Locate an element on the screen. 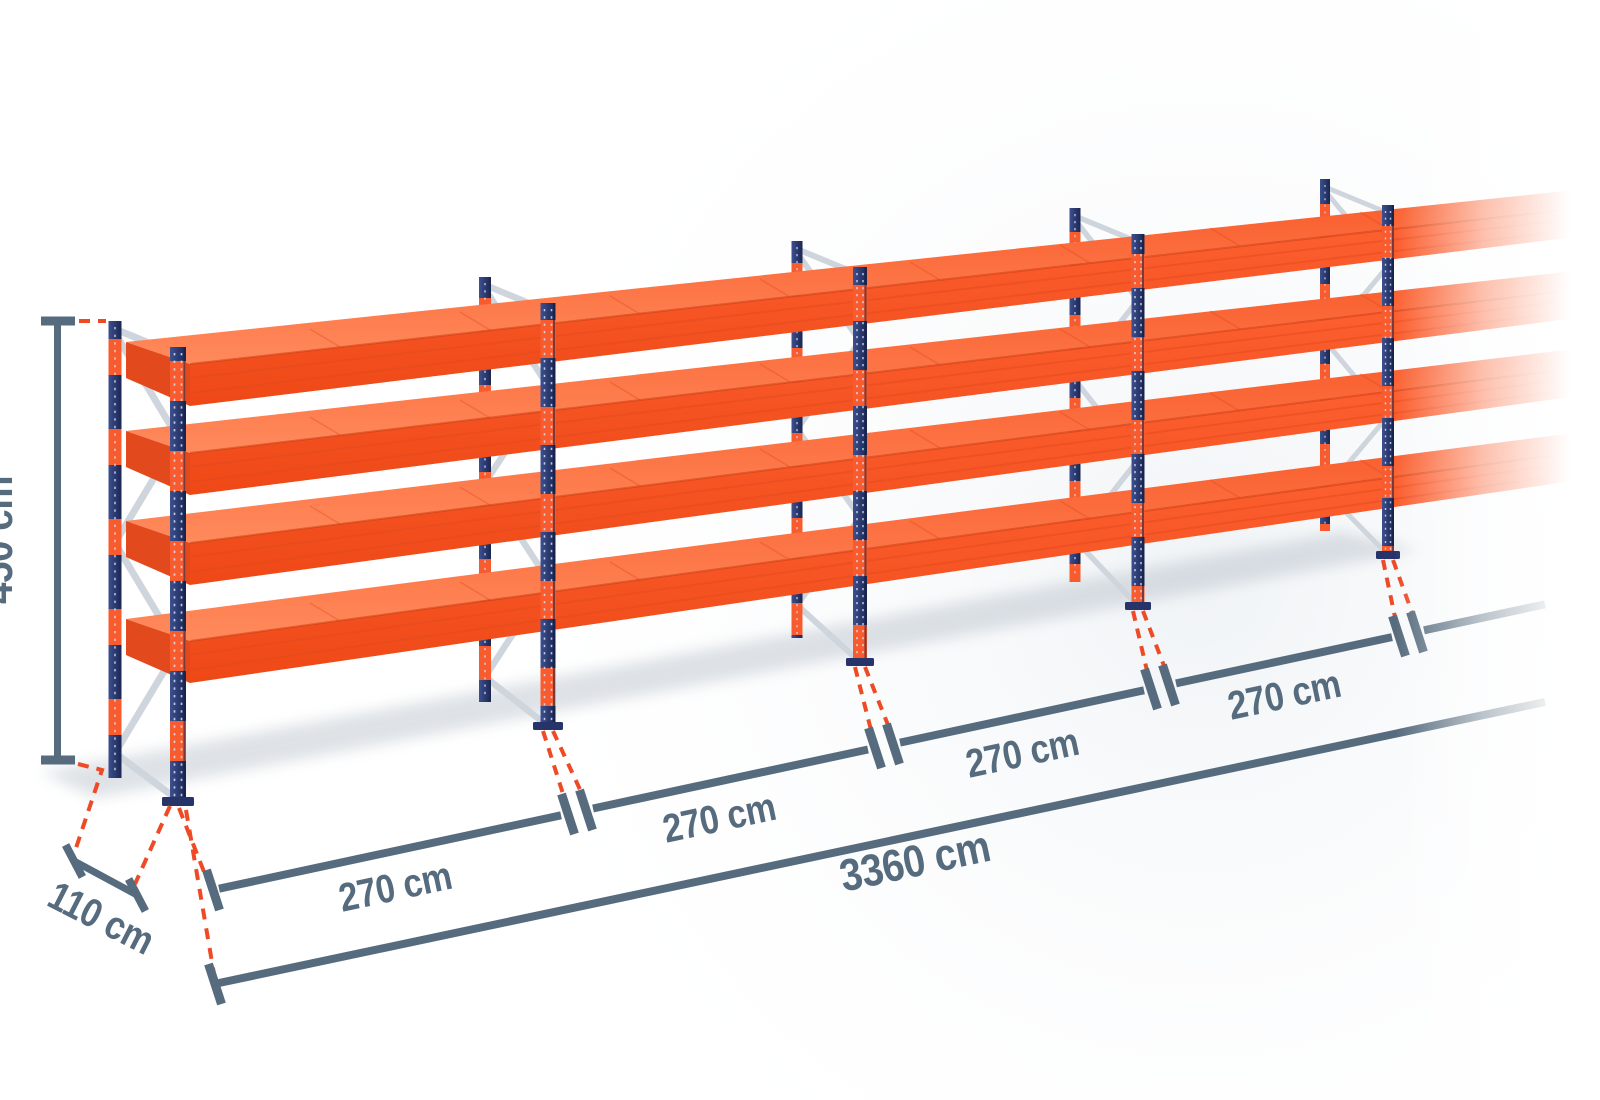 The height and width of the screenshot is (1100, 1600). total-length-start-tick is located at coordinates (215, 984).